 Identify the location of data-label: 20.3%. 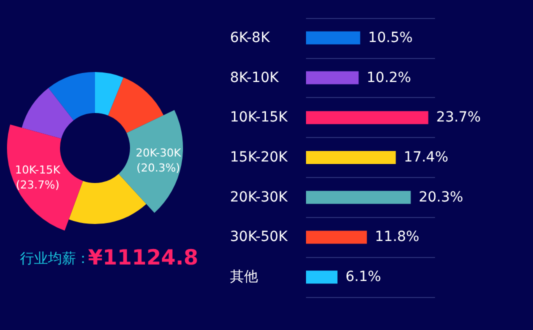
(441, 197).